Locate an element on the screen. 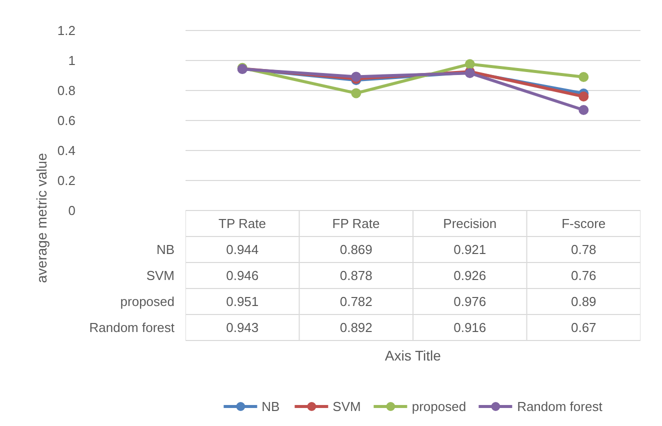  data-label: 0.976 is located at coordinates (470, 301).